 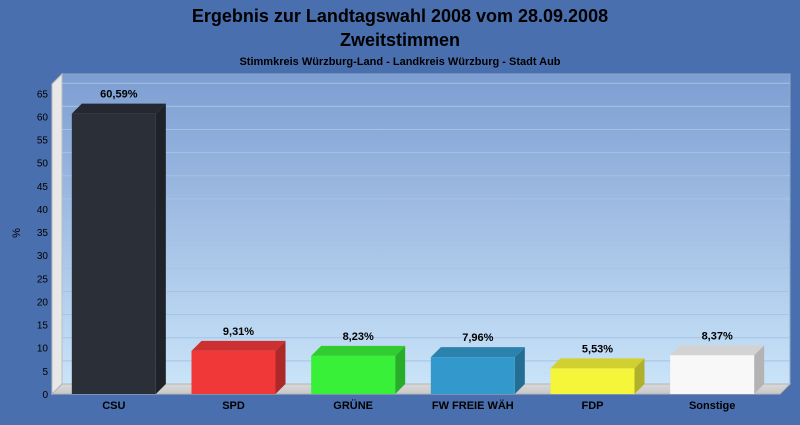 I want to click on data-label: 60,59%, so click(x=119, y=95).